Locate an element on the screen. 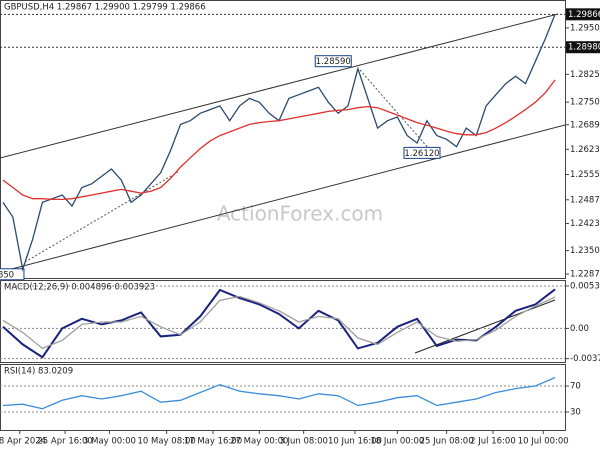 Image resolution: width=600 pixels, height=450 pixels. y-tick-label: 1.23500 is located at coordinates (585, 251).